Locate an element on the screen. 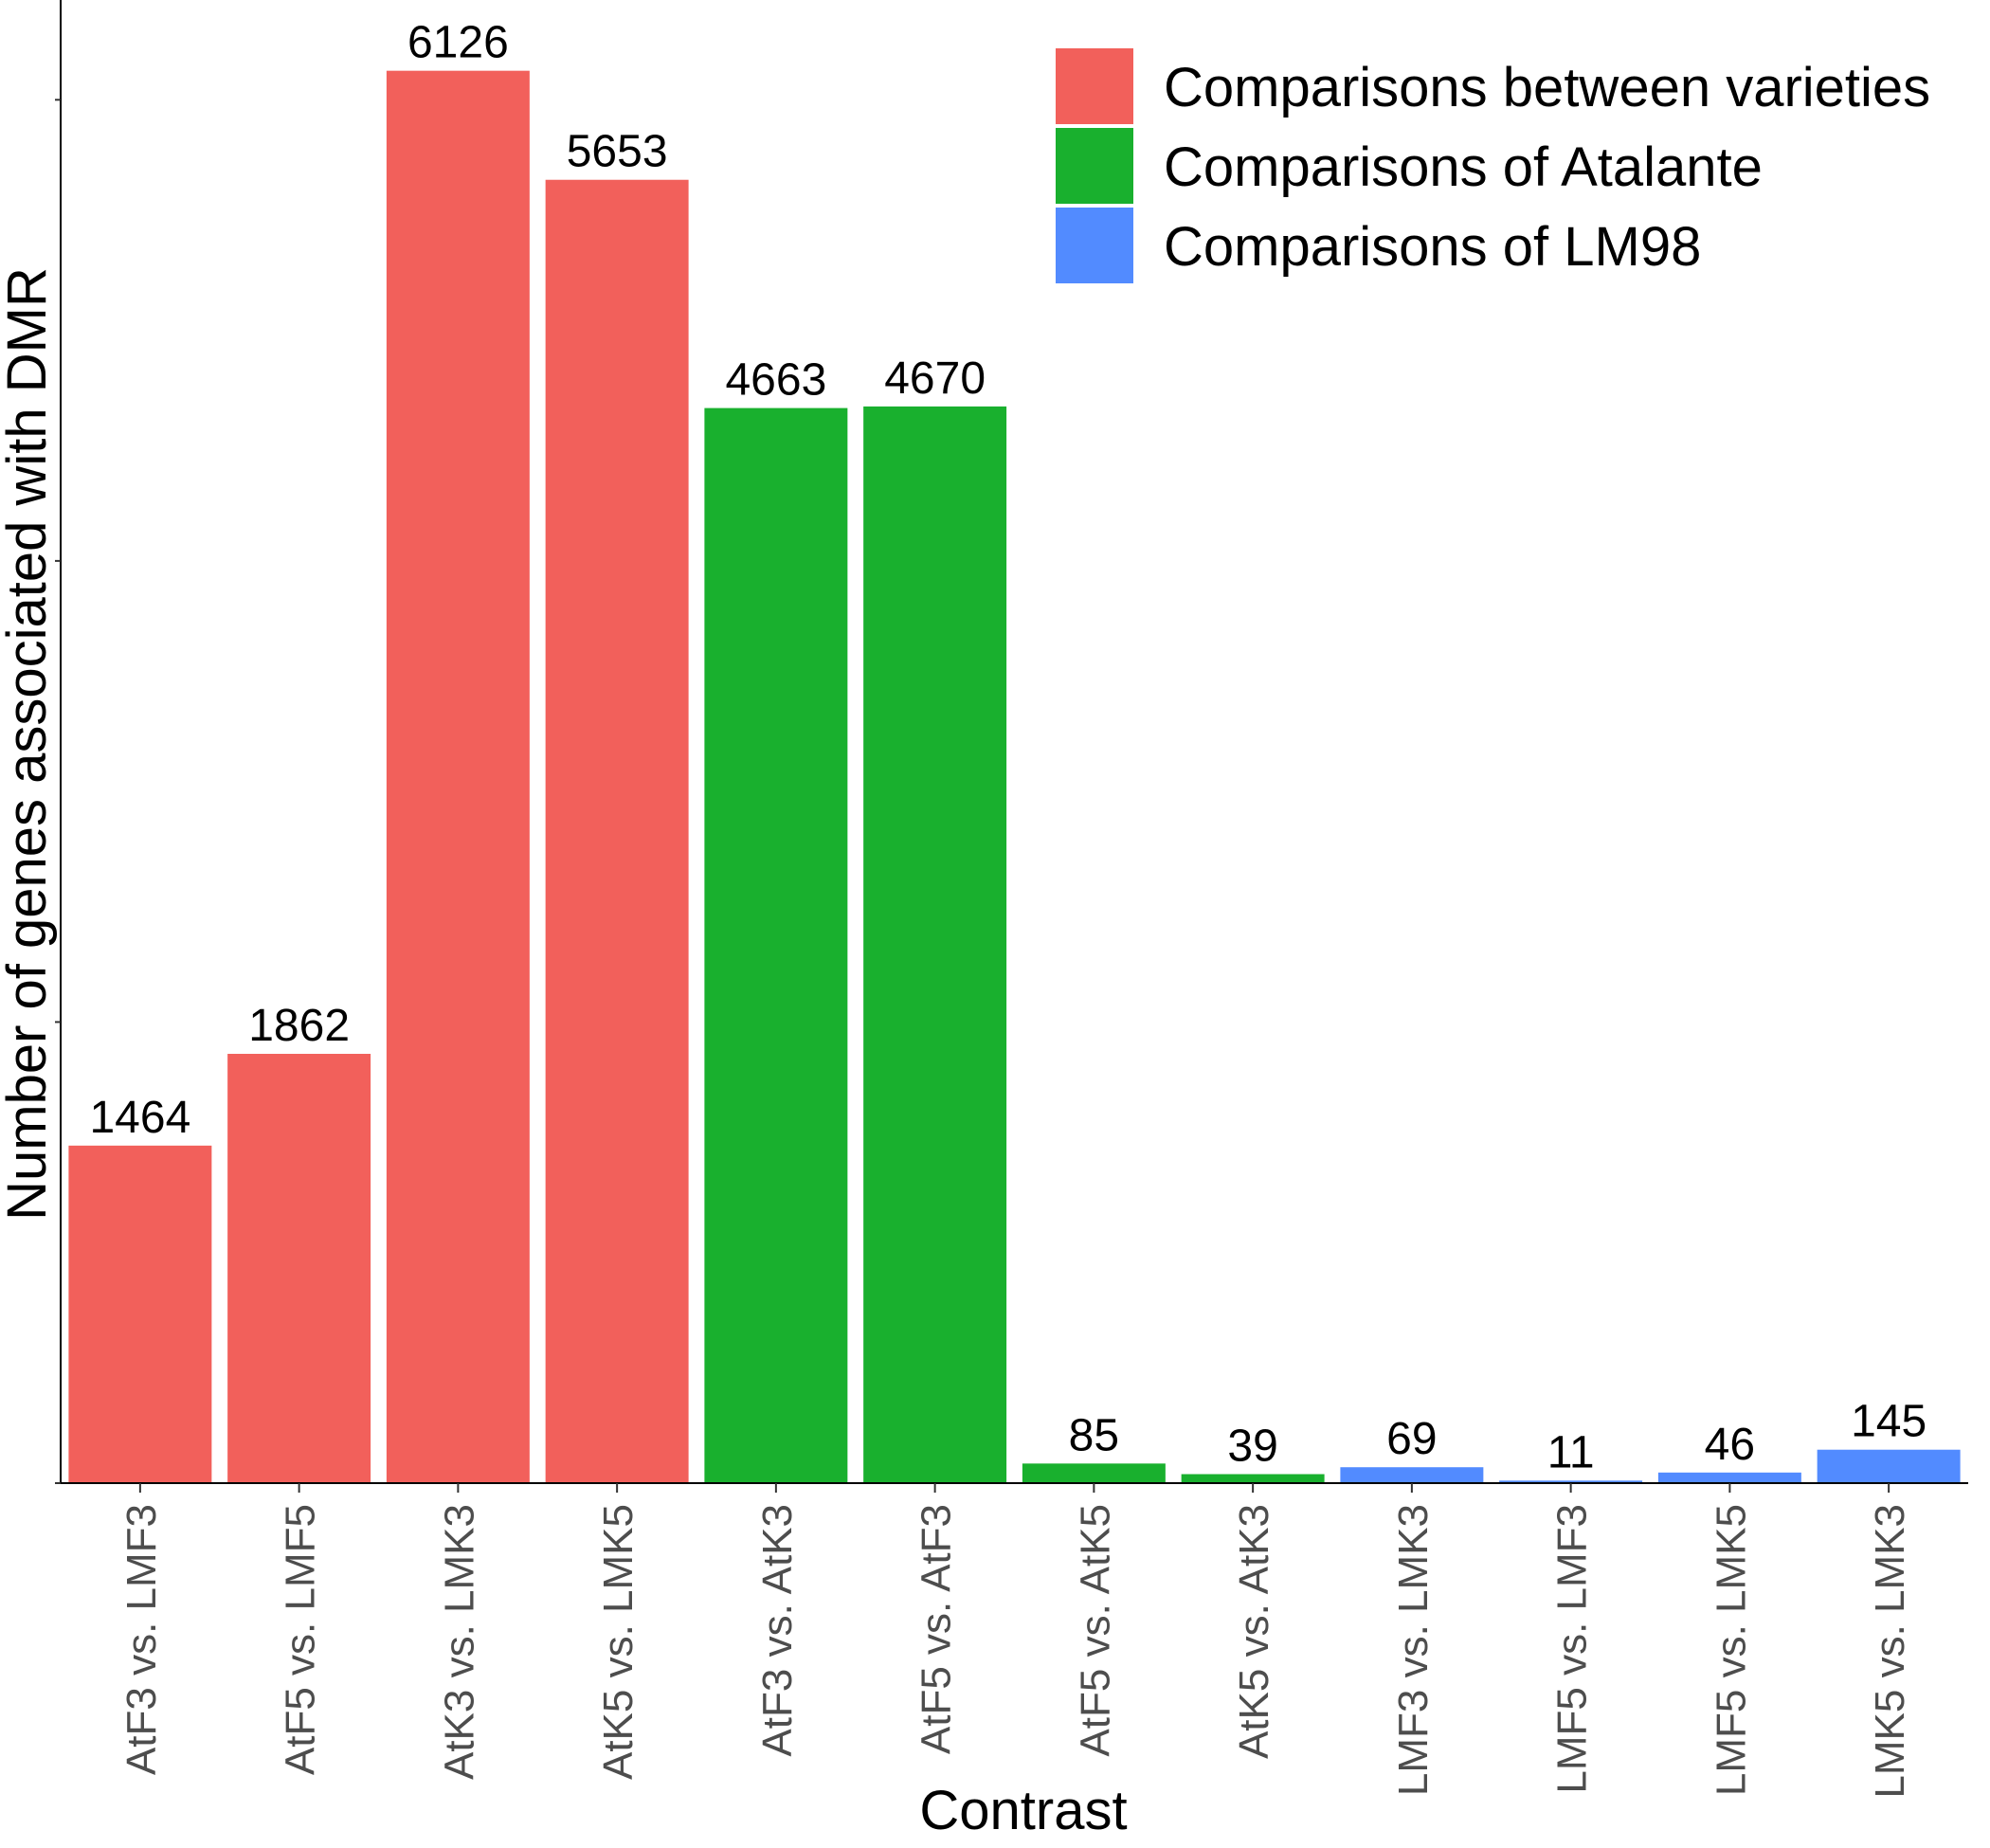 Image resolution: width=1990 pixels, height=1848 pixels. x-tick-label-12: LMK5 vs. LMK3 is located at coordinates (1890, 1652).